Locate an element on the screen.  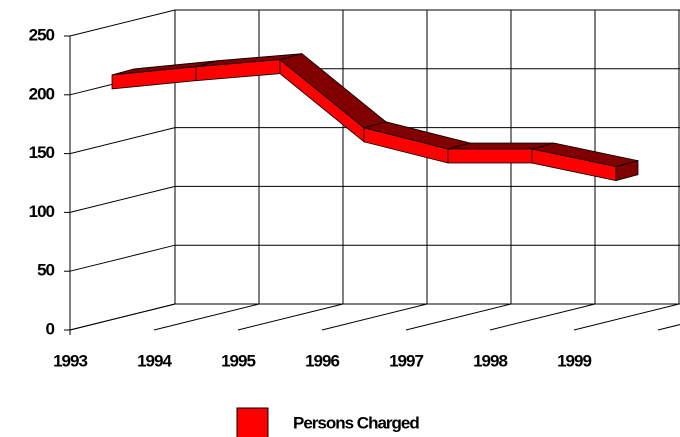
ribbon-end is located at coordinates (627, 171).